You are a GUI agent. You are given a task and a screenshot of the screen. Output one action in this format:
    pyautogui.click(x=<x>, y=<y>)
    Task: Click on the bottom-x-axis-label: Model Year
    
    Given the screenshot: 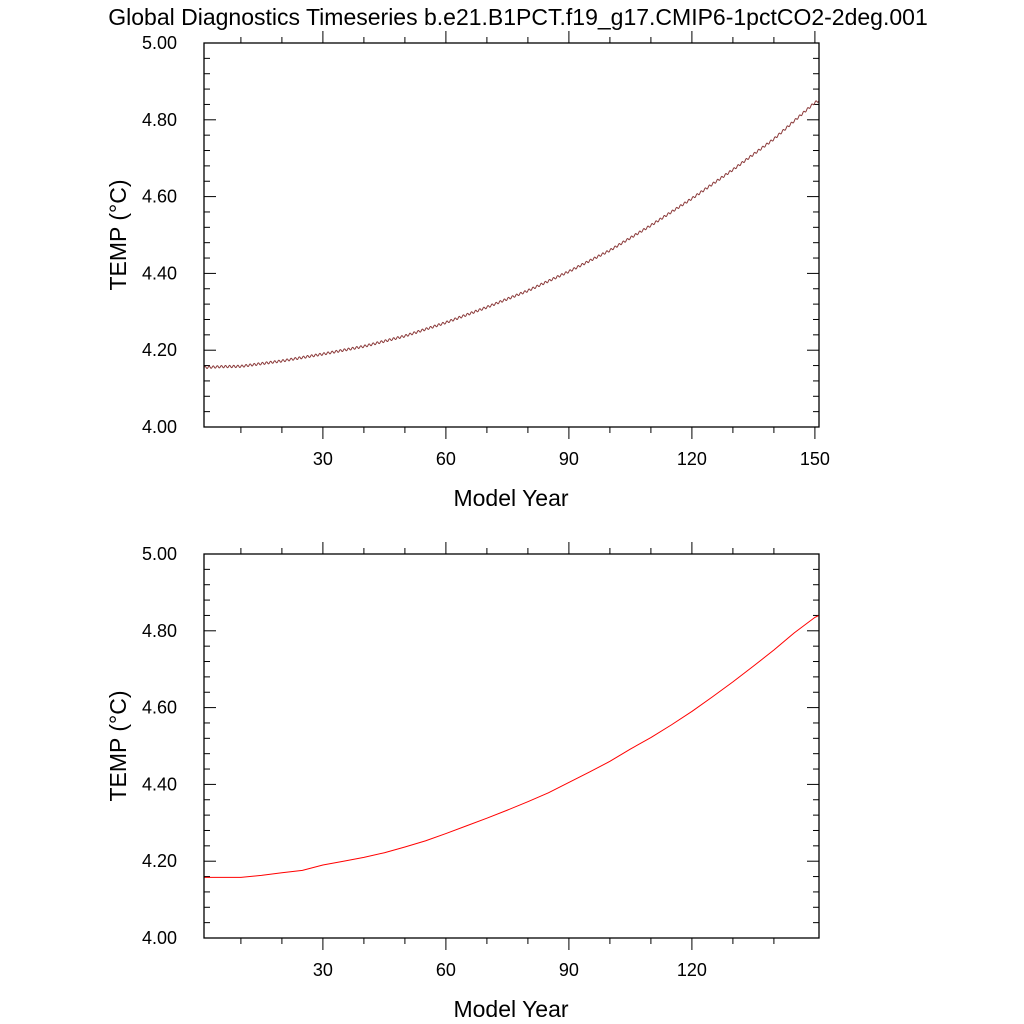 What is the action you would take?
    pyautogui.click(x=510, y=1009)
    